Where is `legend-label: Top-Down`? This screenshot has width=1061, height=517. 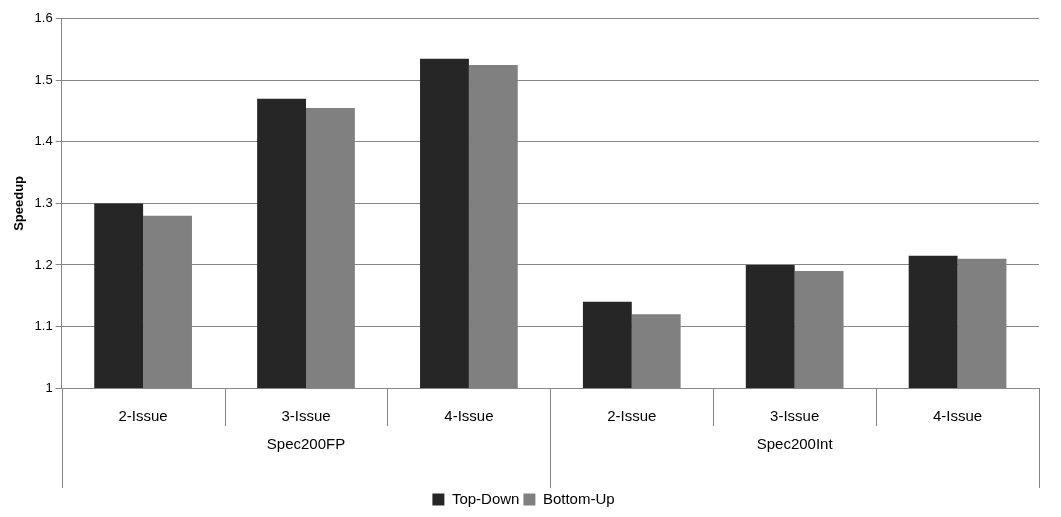
legend-label: Top-Down is located at coordinates (485, 498).